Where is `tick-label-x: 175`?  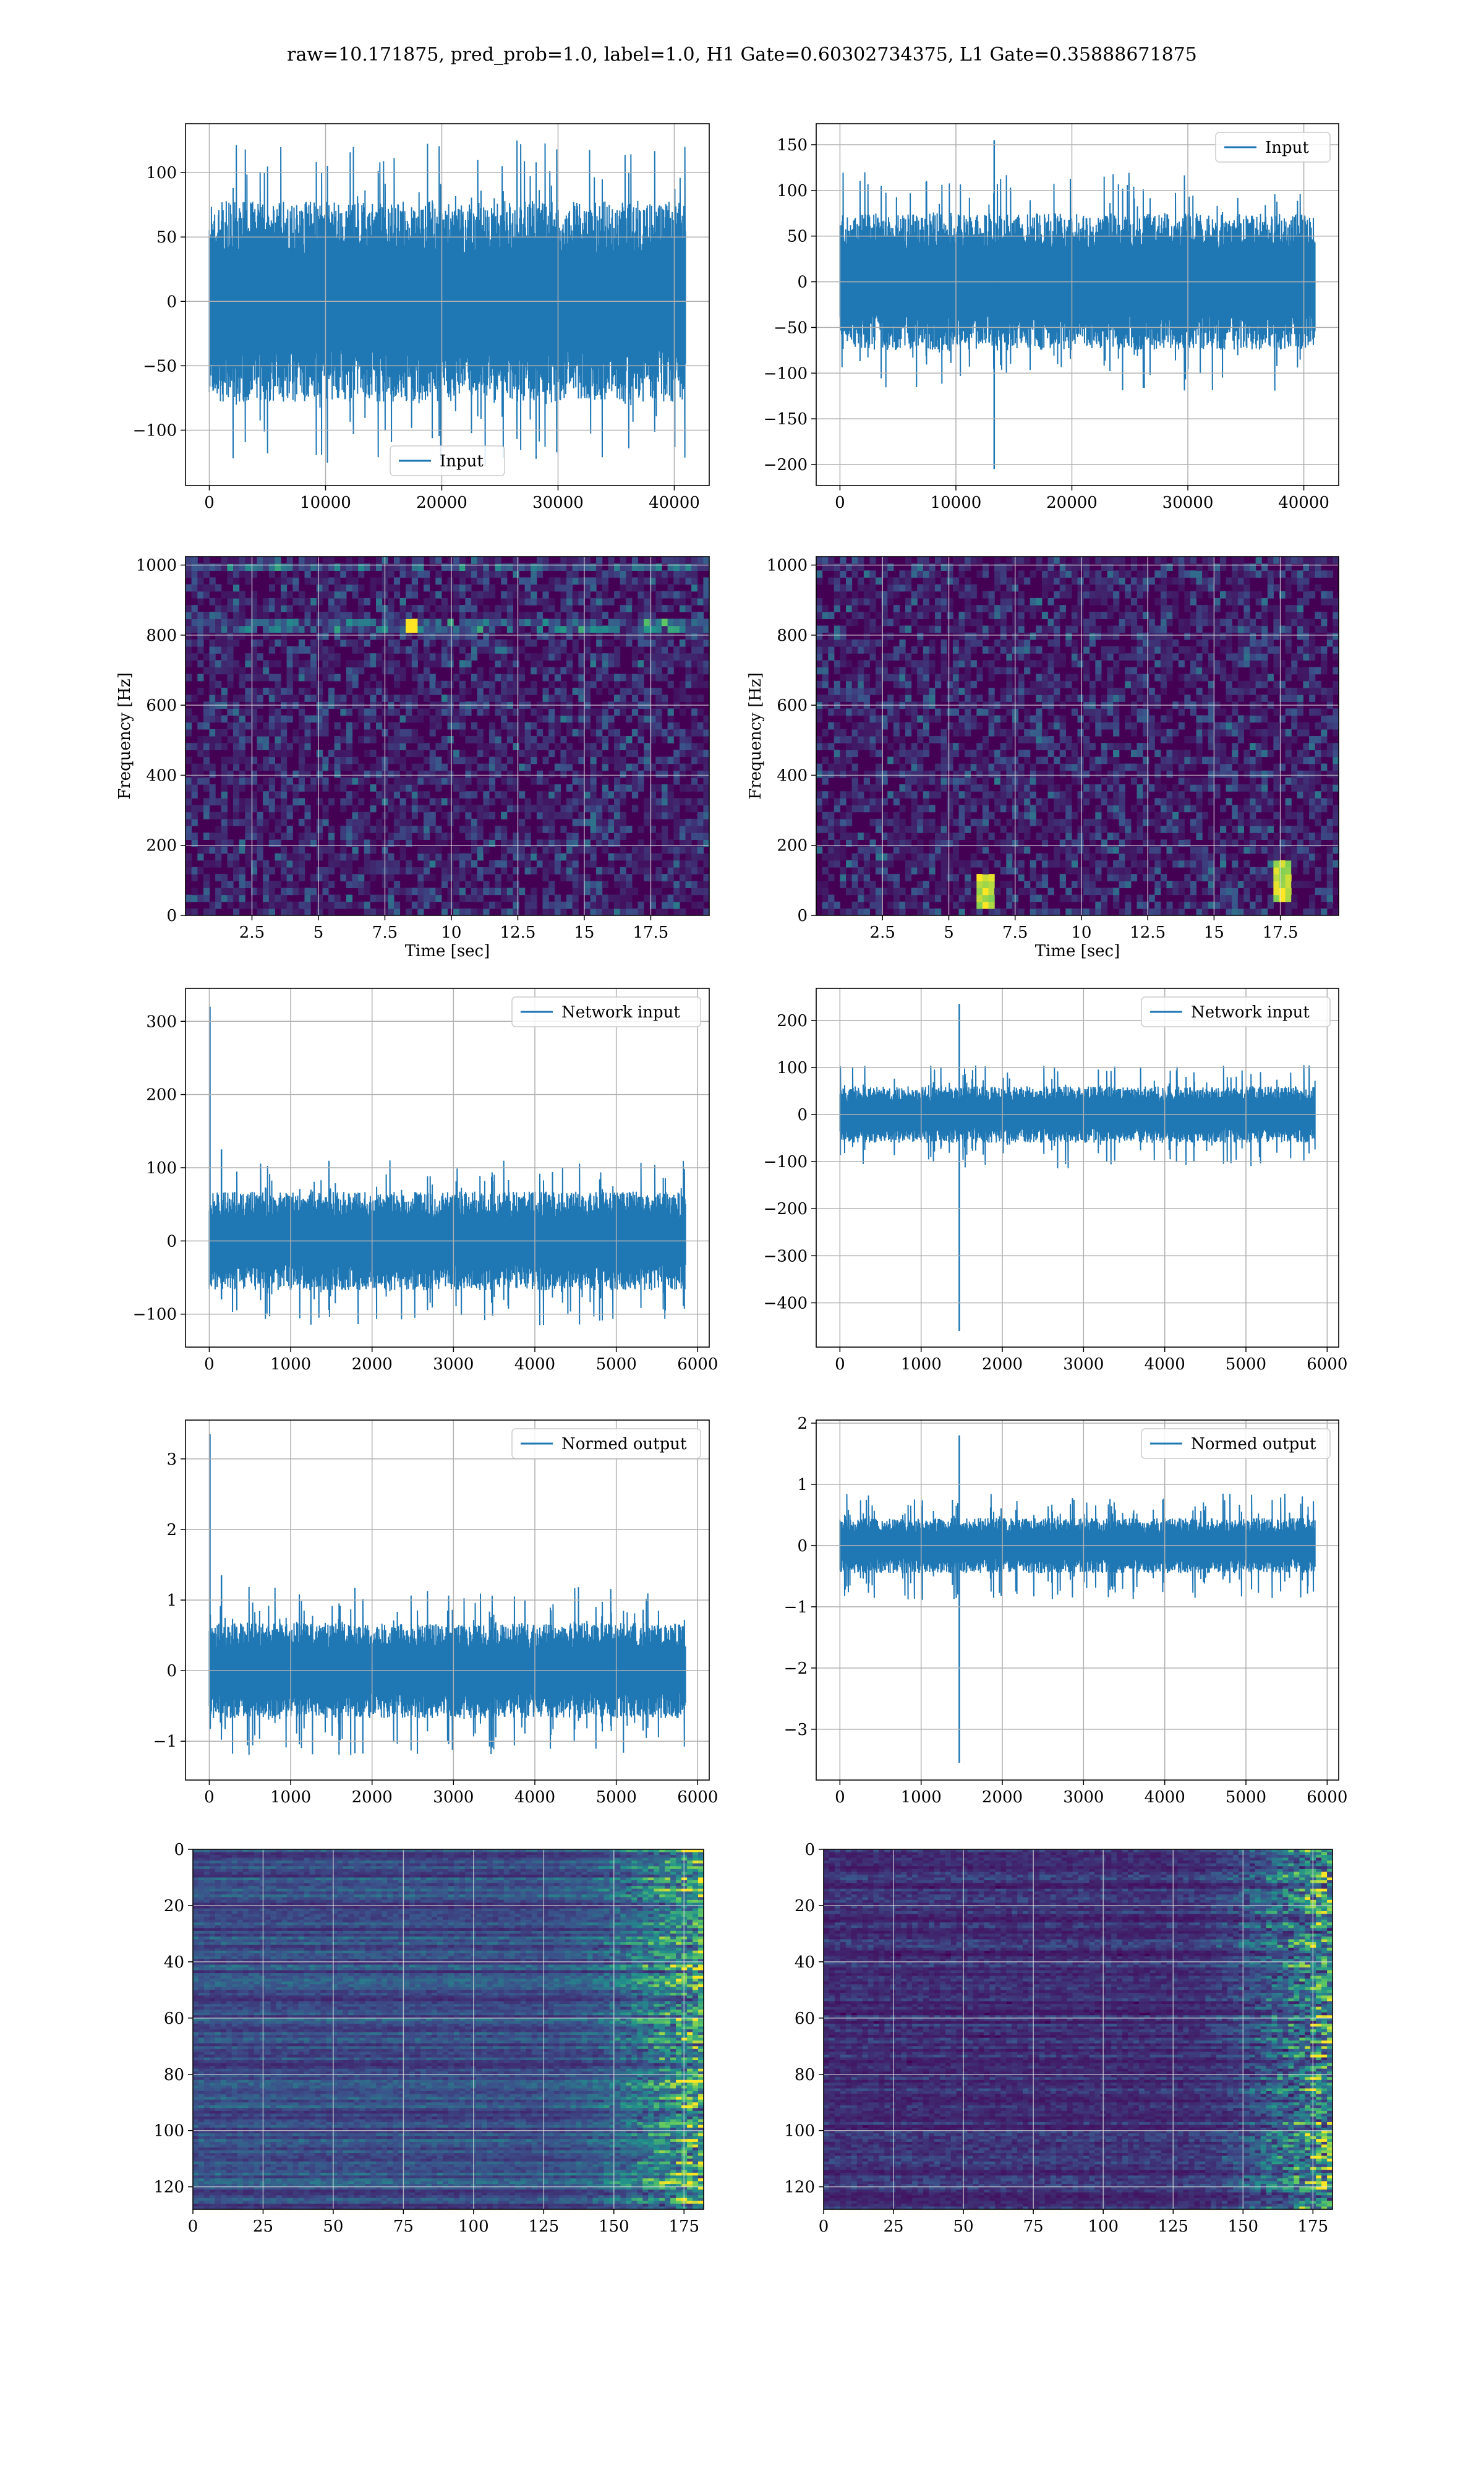 tick-label-x: 175 is located at coordinates (683, 2226).